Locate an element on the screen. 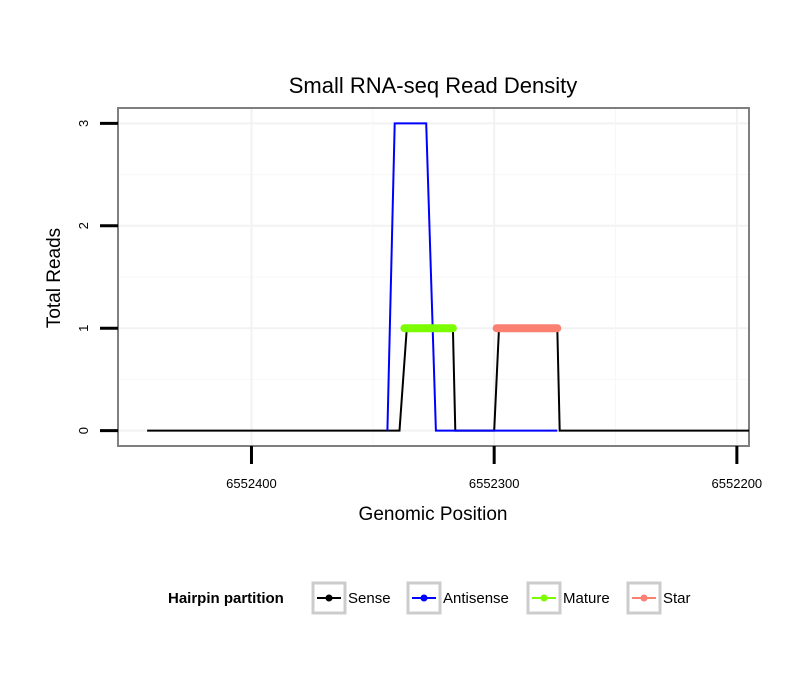 This screenshot has width=810, height=690. x-tick-label: 6552300 is located at coordinates (494, 483).